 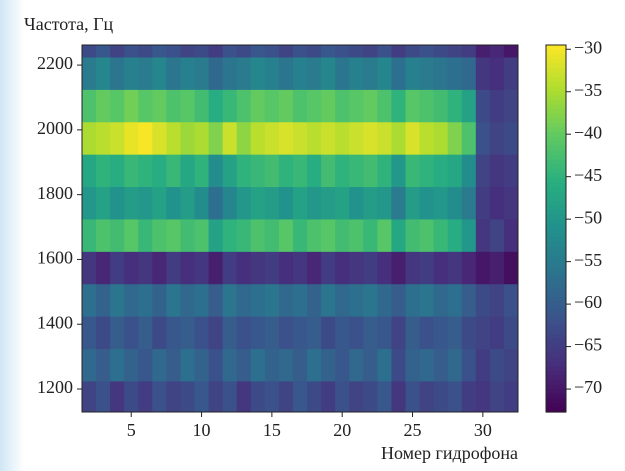 I want to click on colorbar-tick-label: −35, so click(x=588, y=90).